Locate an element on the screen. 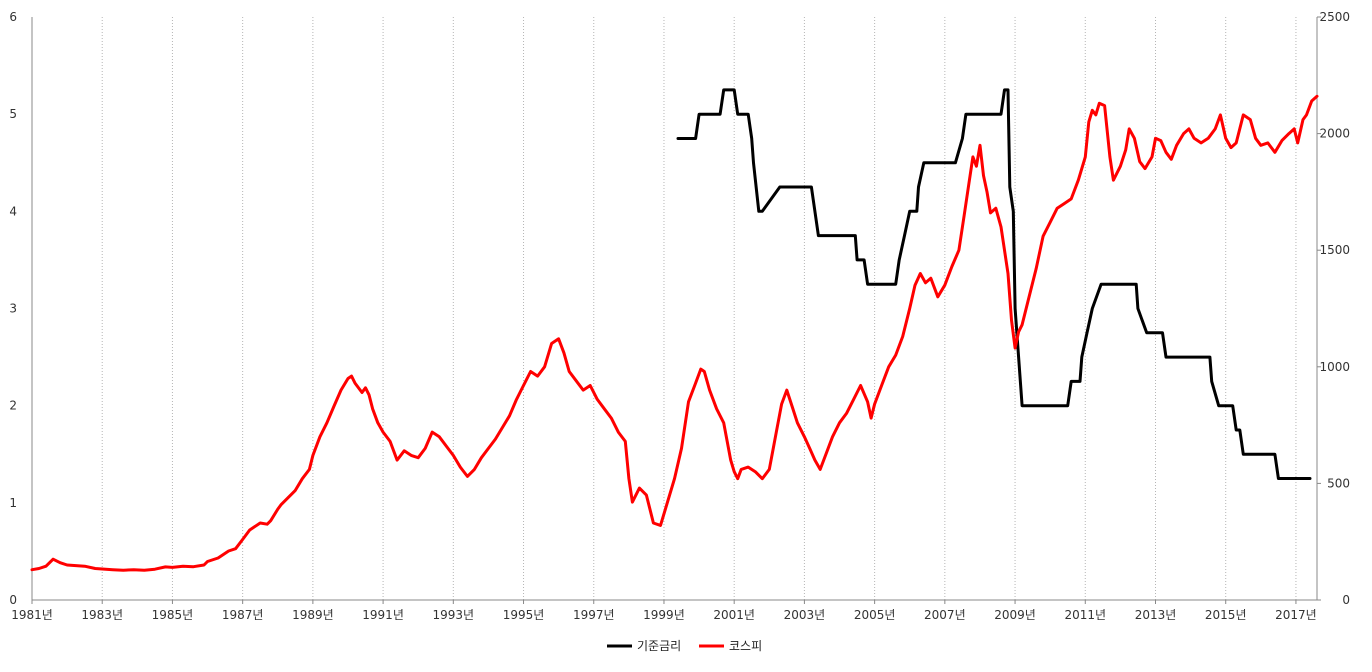 This screenshot has height=672, width=1372. x-tick-label: 1983년 is located at coordinates (102, 615).